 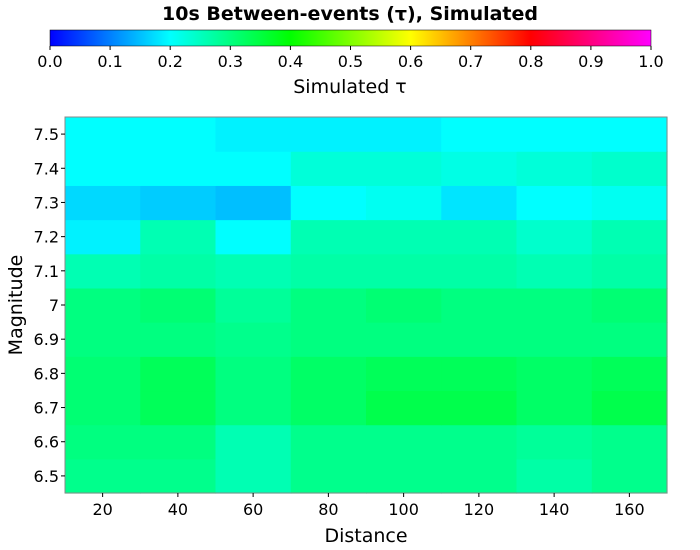 What do you see at coordinates (169, 61) in the screenshot?
I see `colorbar-tick-label: 0.2` at bounding box center [169, 61].